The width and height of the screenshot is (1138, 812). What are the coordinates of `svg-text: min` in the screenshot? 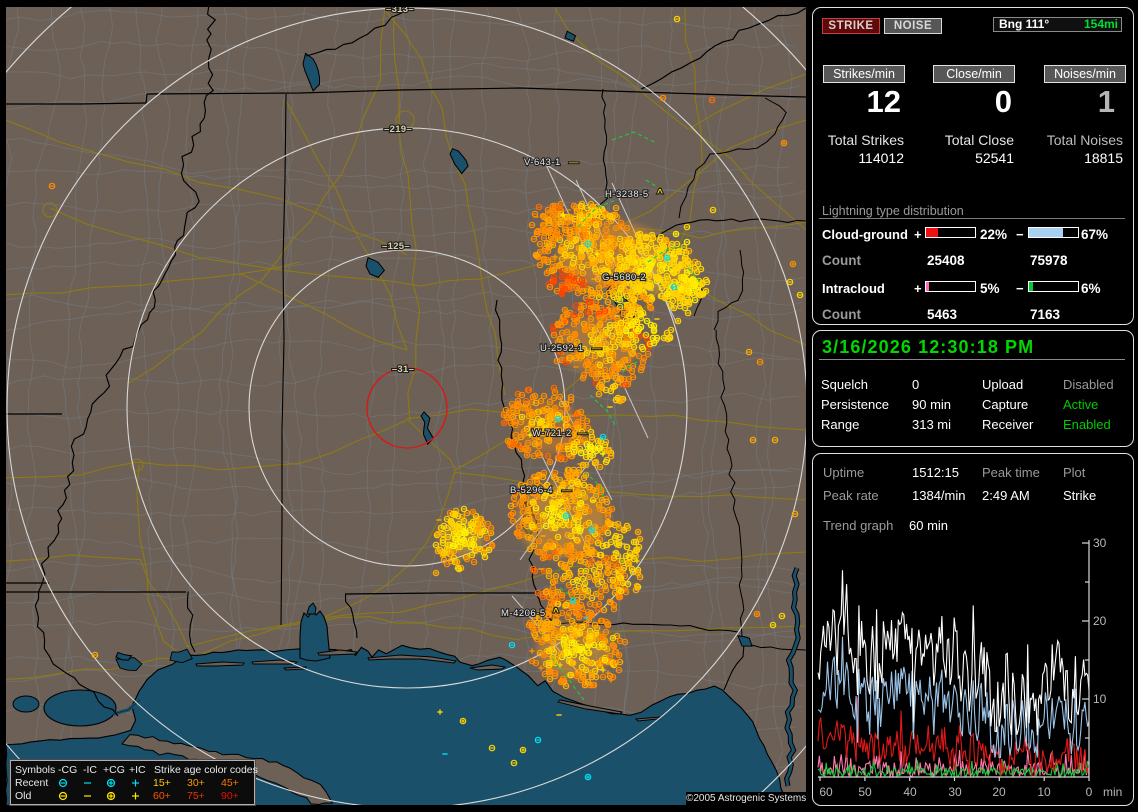 It's located at (1112, 792).